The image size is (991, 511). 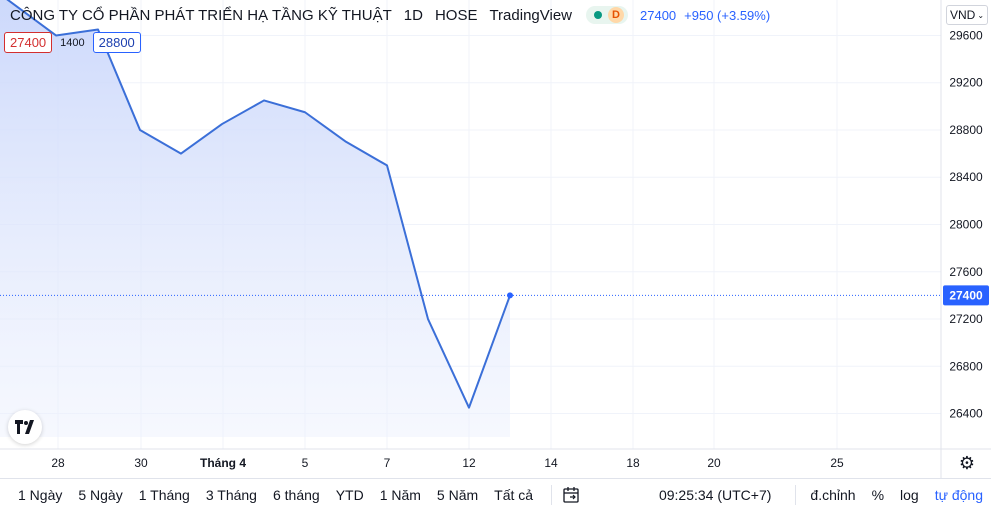 What do you see at coordinates (633, 463) in the screenshot?
I see `x-tick-label: 18` at bounding box center [633, 463].